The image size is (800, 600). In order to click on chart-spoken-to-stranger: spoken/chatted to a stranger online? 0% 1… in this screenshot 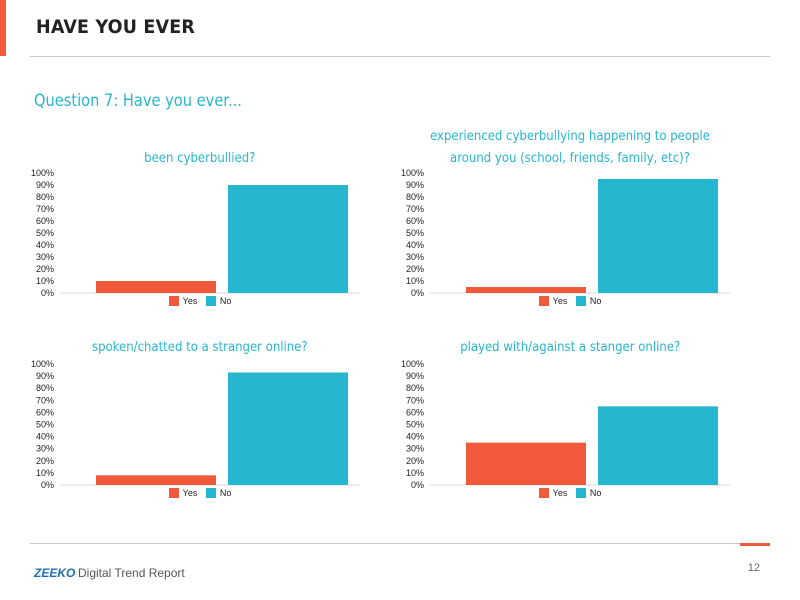, I will do `click(200, 424)`.